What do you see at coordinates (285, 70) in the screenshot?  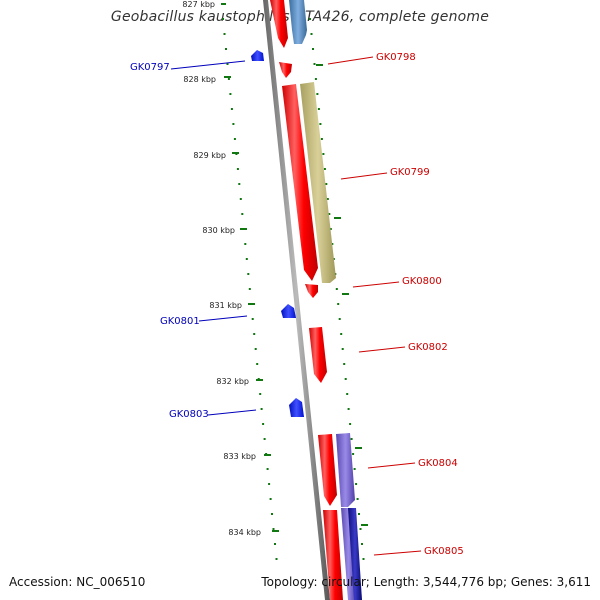 I see `cds-arrow-gk0798` at bounding box center [285, 70].